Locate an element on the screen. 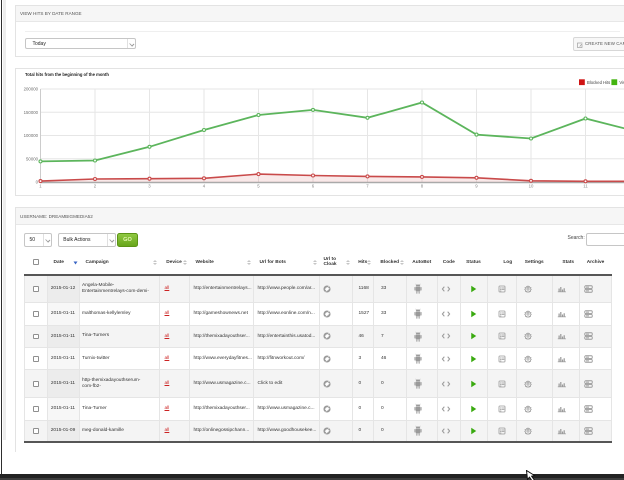 The height and width of the screenshot is (480, 624). svg-text: 200000 is located at coordinates (30, 88).